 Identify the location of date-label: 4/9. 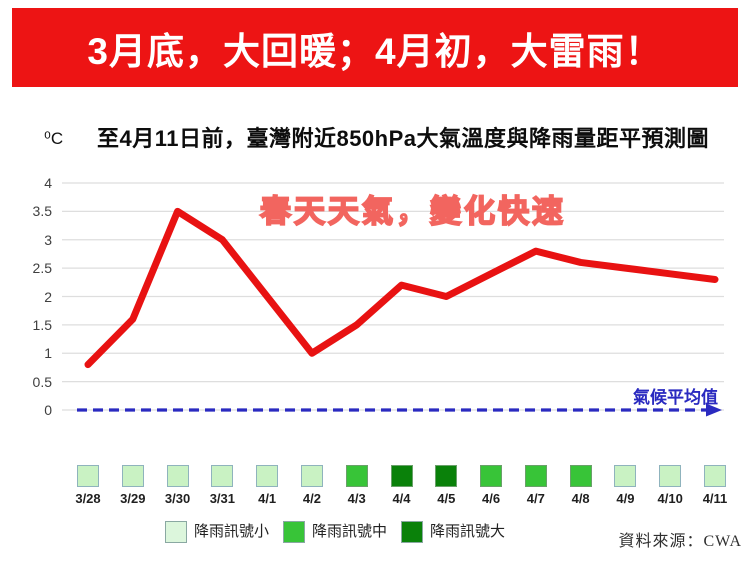
(625, 498).